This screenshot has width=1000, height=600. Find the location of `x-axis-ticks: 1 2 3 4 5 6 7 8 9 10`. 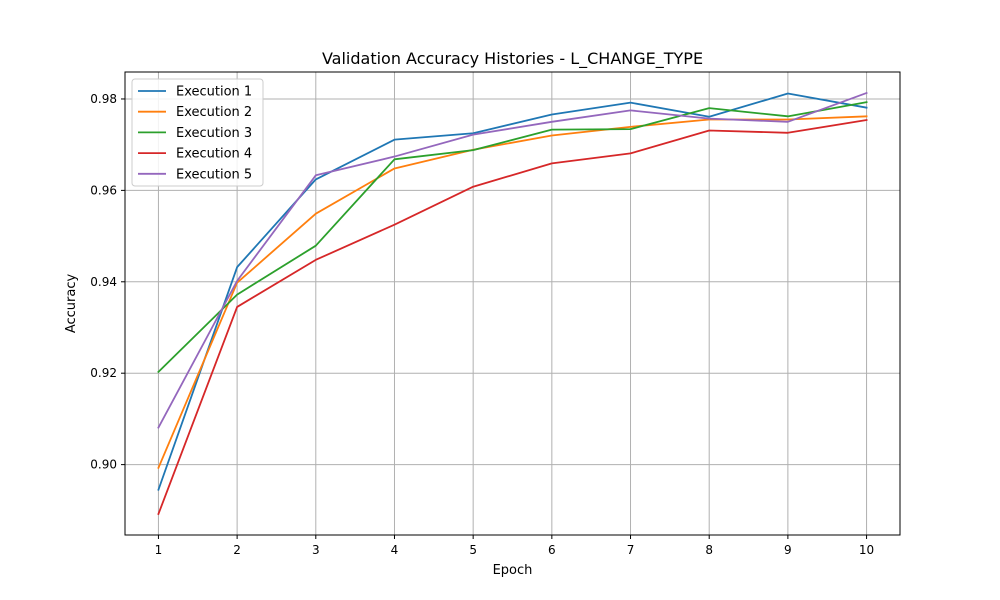

x-axis-ticks: 1 2 3 4 5 6 7 8 9 10 is located at coordinates (514, 546).